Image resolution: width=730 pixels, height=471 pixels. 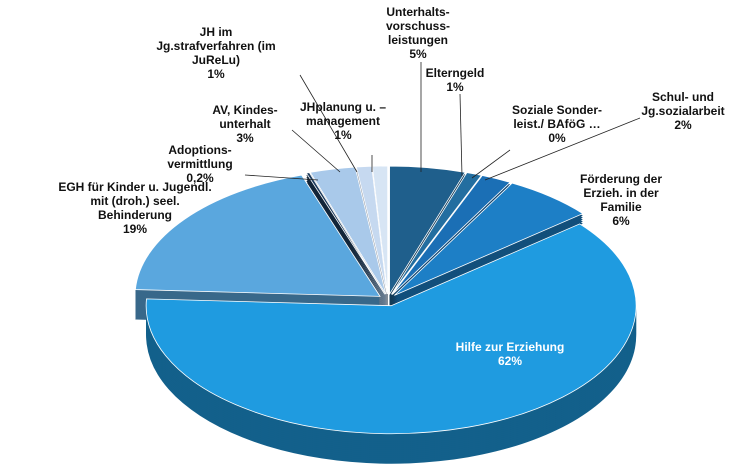 I want to click on data-label: Unterhalts- vorschuss- leistungen 5%, so click(x=418, y=33).